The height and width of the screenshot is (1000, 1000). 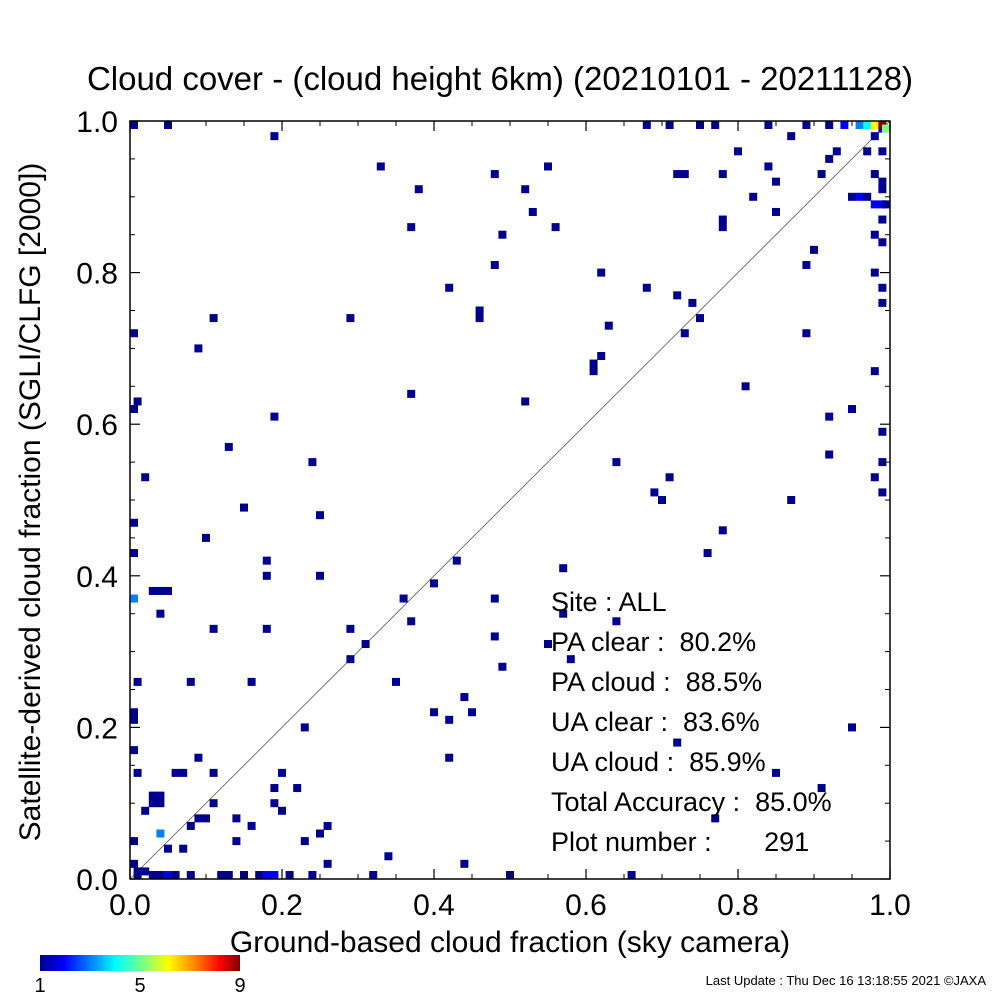 I want to click on y-tick-label: 0.8, so click(x=97, y=274).